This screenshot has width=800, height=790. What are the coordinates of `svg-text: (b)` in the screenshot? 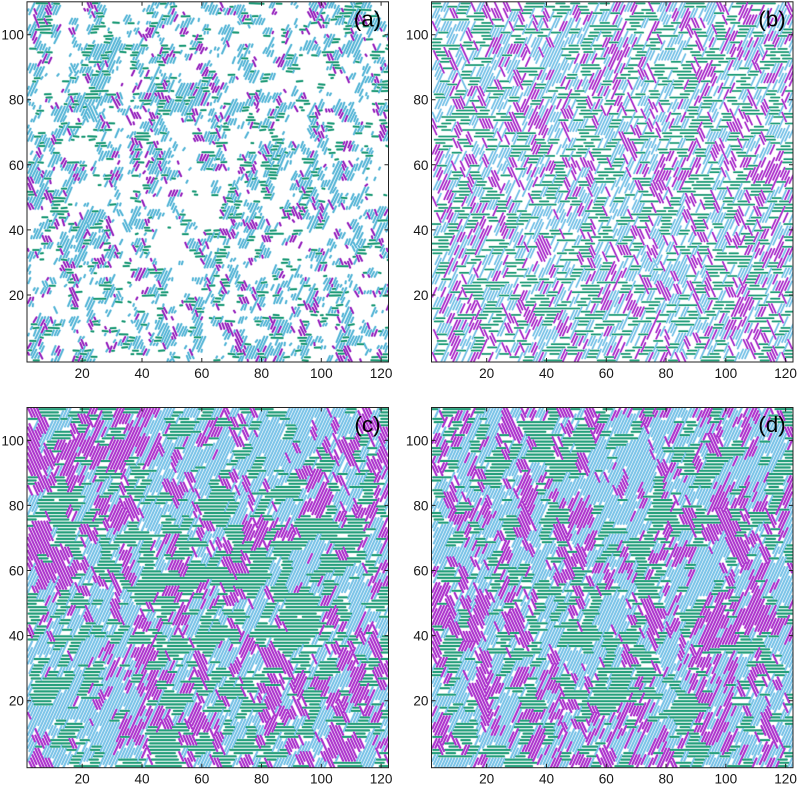 It's located at (772, 18).